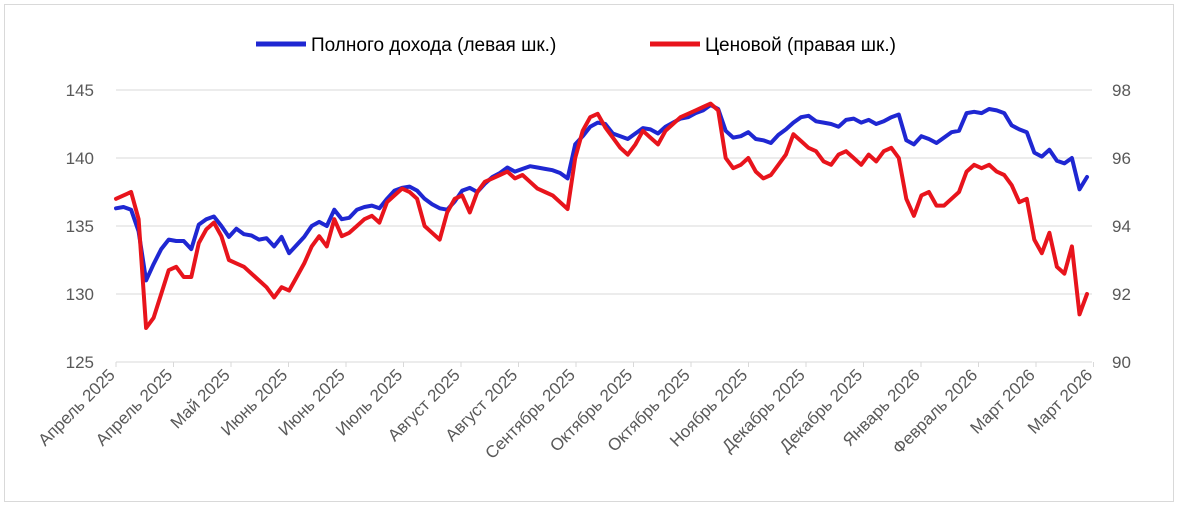 This screenshot has height=511, width=1185. Describe the element at coordinates (80, 294) in the screenshot. I see `y-left-tick-label: 130` at that location.